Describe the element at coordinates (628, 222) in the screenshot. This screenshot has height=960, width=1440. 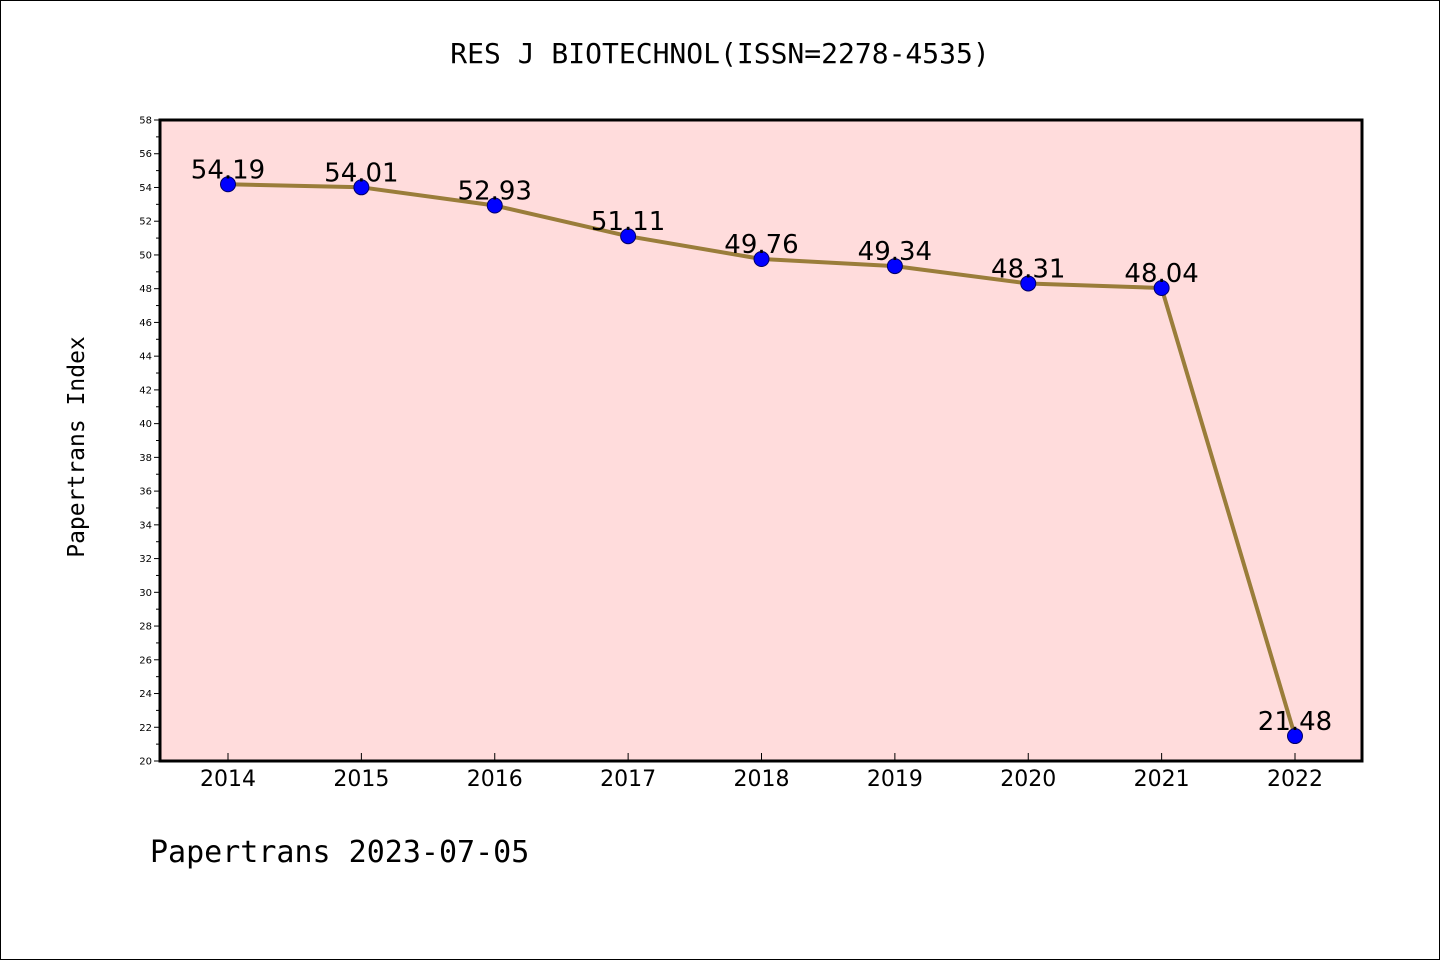
I see `data-label: 51.11` at that location.